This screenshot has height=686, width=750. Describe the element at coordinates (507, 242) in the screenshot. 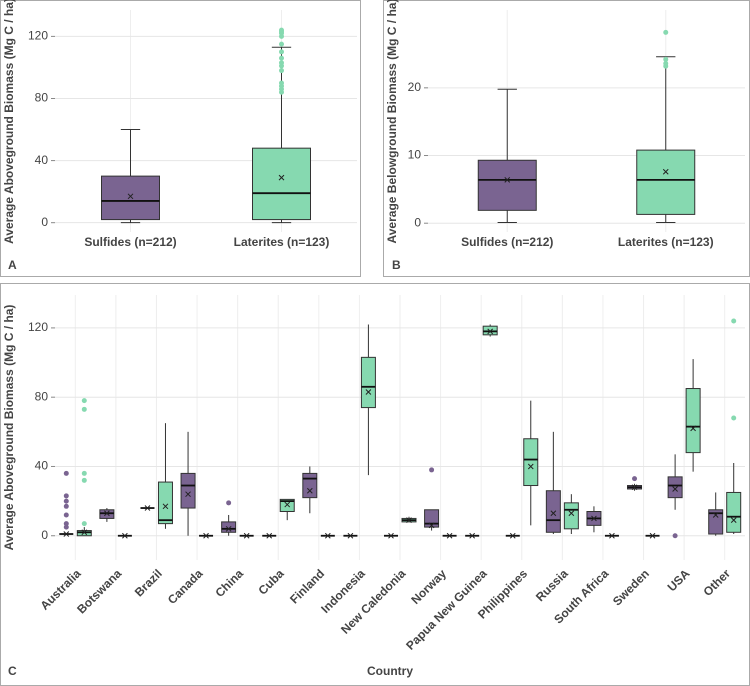

I see `x-tick-label: Sulfides (n=212)` at that location.